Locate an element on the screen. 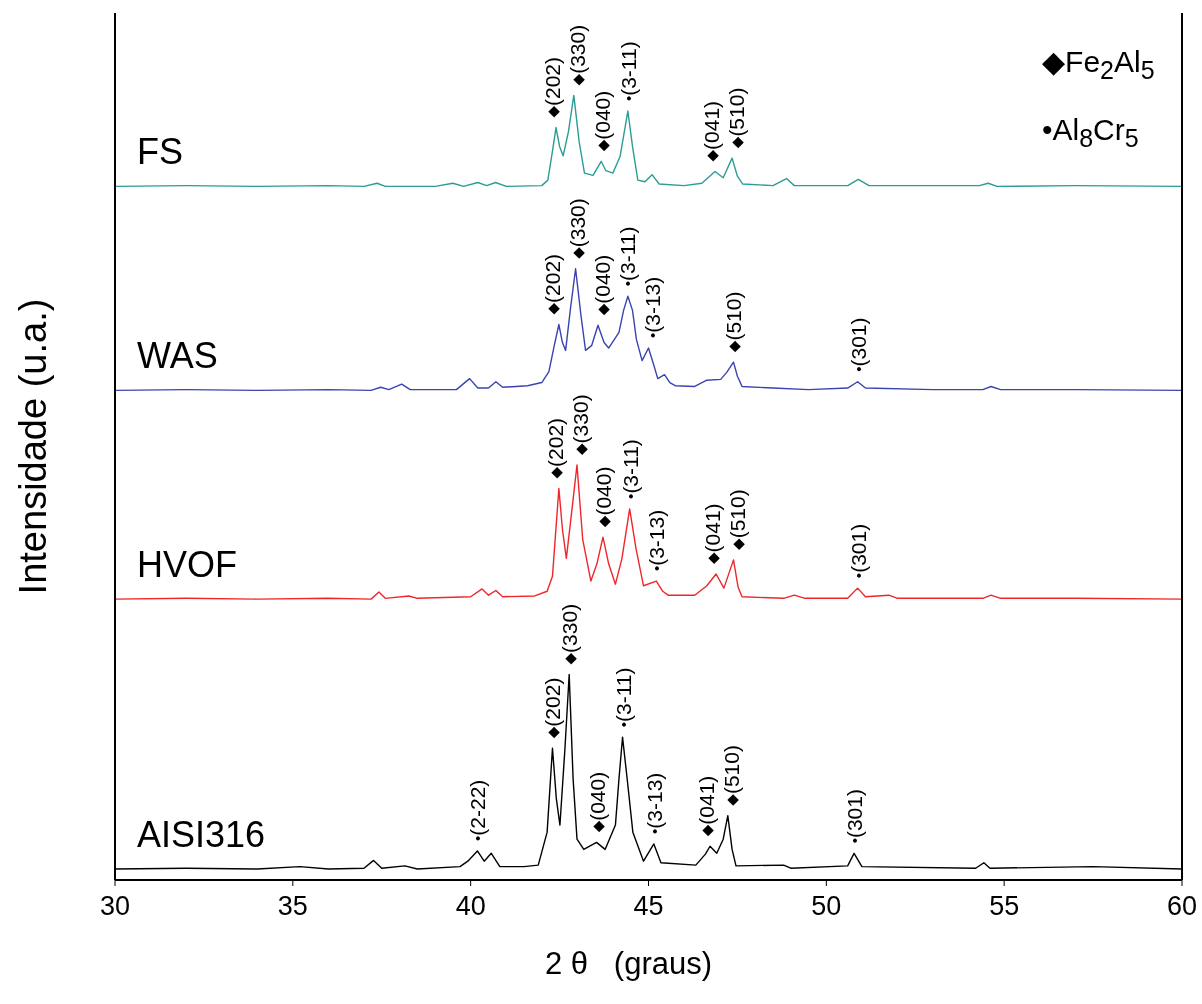 The image size is (1202, 1004). series-label: AISI316 is located at coordinates (201, 835).